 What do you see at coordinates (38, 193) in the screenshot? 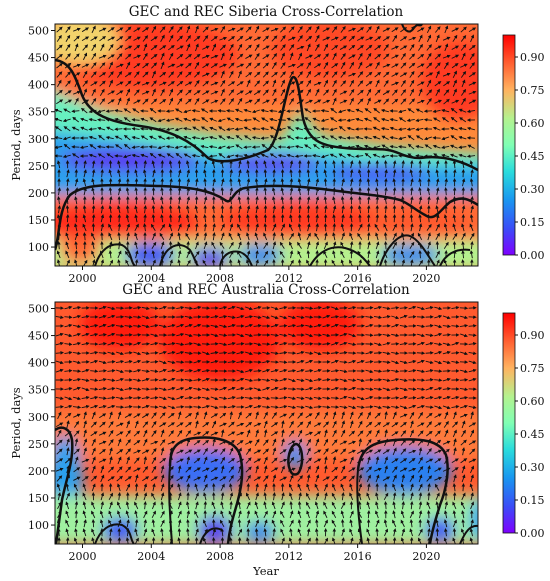
I see `y-tick-label: 200` at bounding box center [38, 193].